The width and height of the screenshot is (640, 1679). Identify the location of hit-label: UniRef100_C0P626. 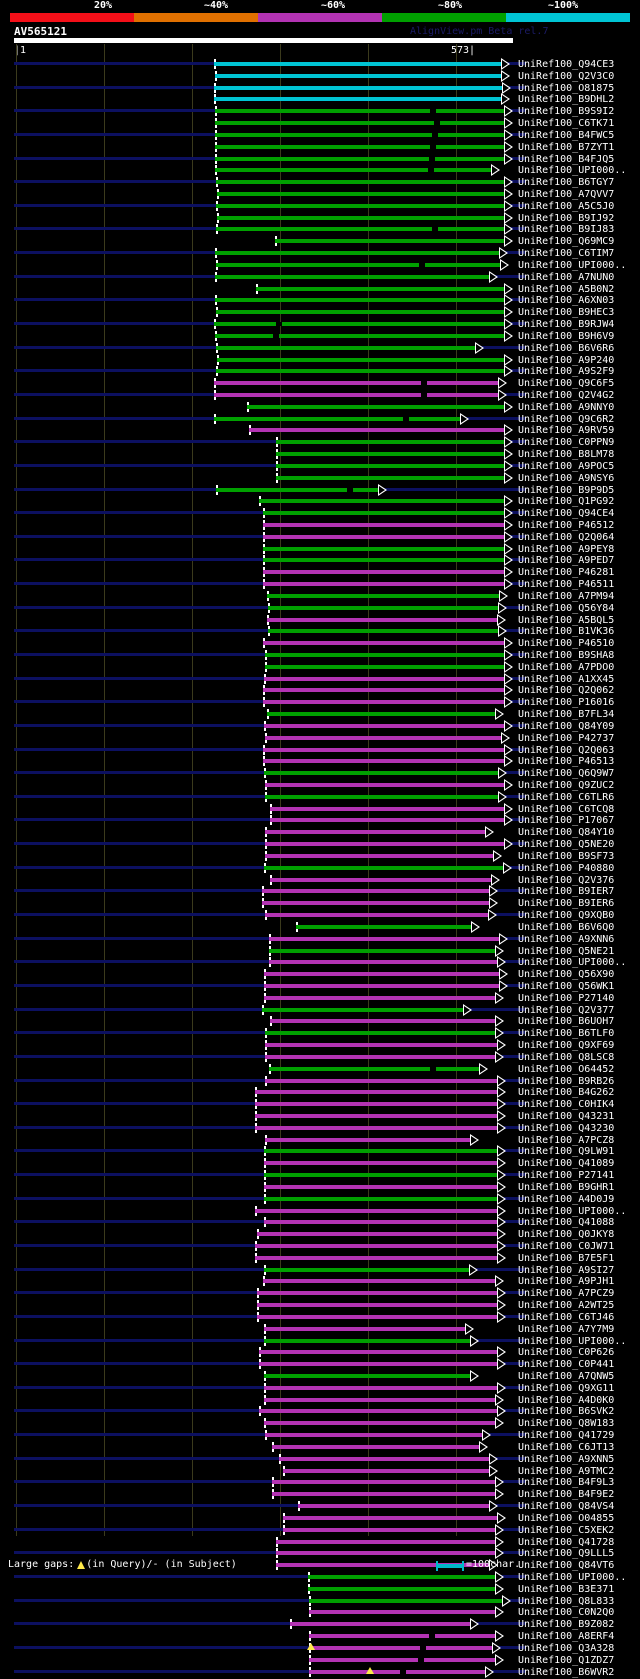
(566, 1353).